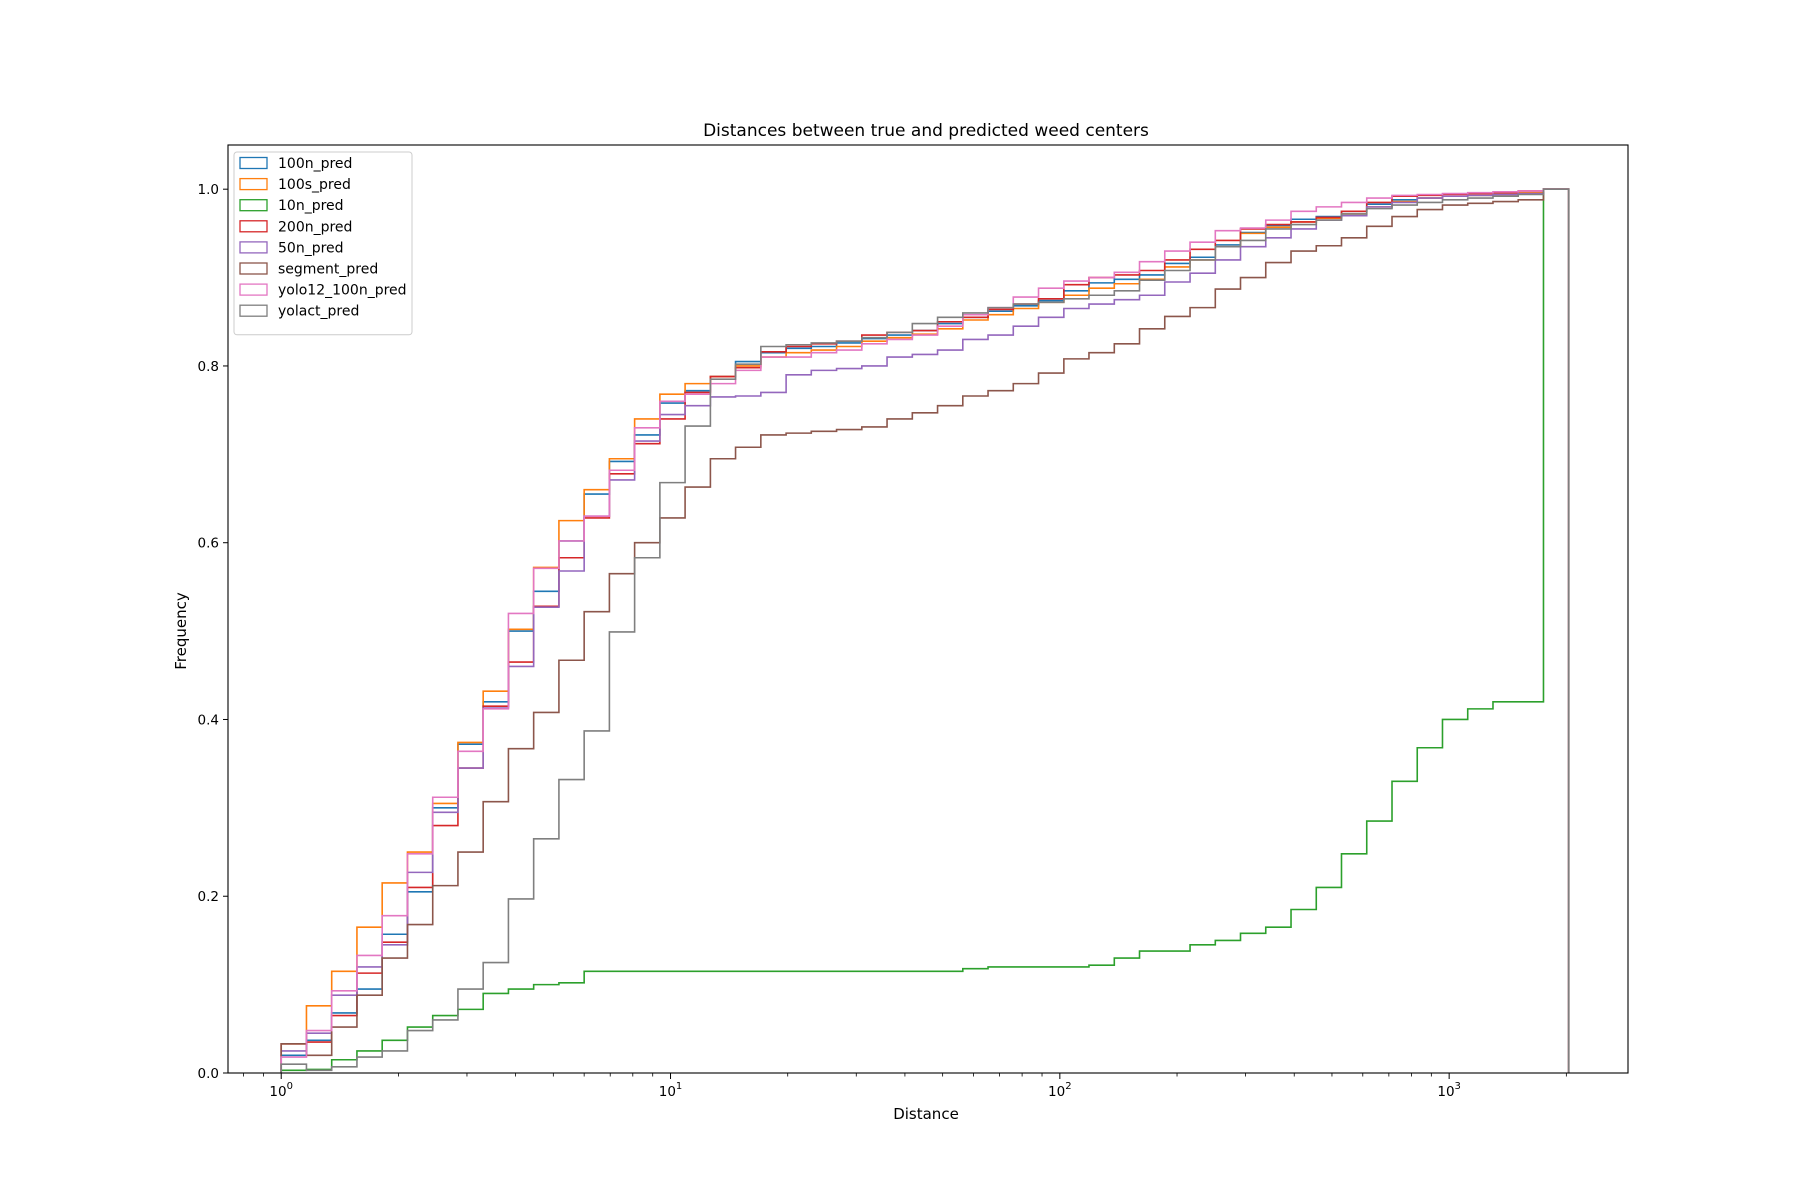 Image resolution: width=1800 pixels, height=1200 pixels. Describe the element at coordinates (1060, 1090) in the screenshot. I see `x-tick-label: 10²` at that location.